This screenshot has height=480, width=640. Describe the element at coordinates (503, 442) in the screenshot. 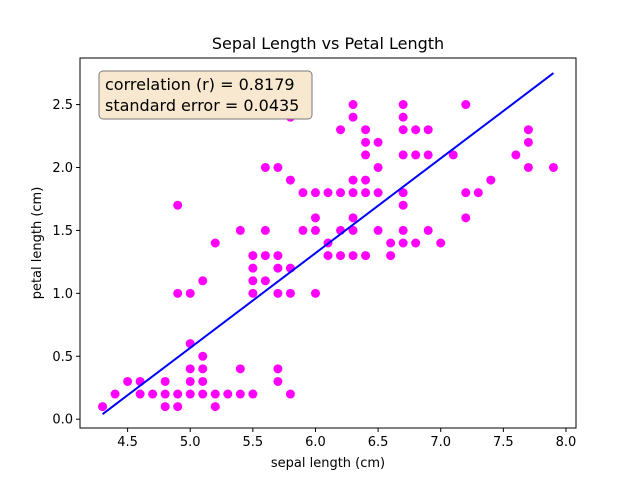

I see `x-tick-label: 7.5` at that location.